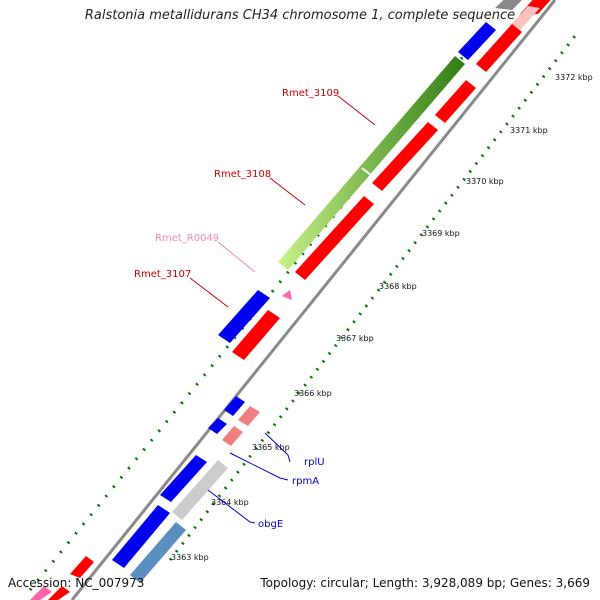 This screenshot has width=600, height=600. I want to click on scale-label: 3366 kbp, so click(313, 393).